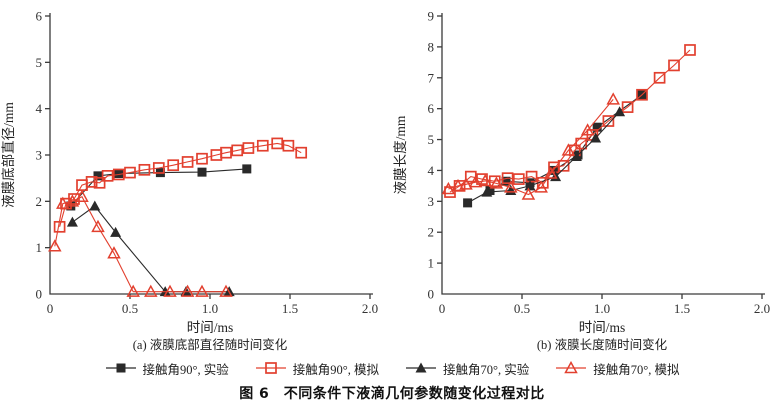 This screenshot has height=405, width=784. What do you see at coordinates (431, 77) in the screenshot?
I see `y-tick-label: 7` at bounding box center [431, 77].